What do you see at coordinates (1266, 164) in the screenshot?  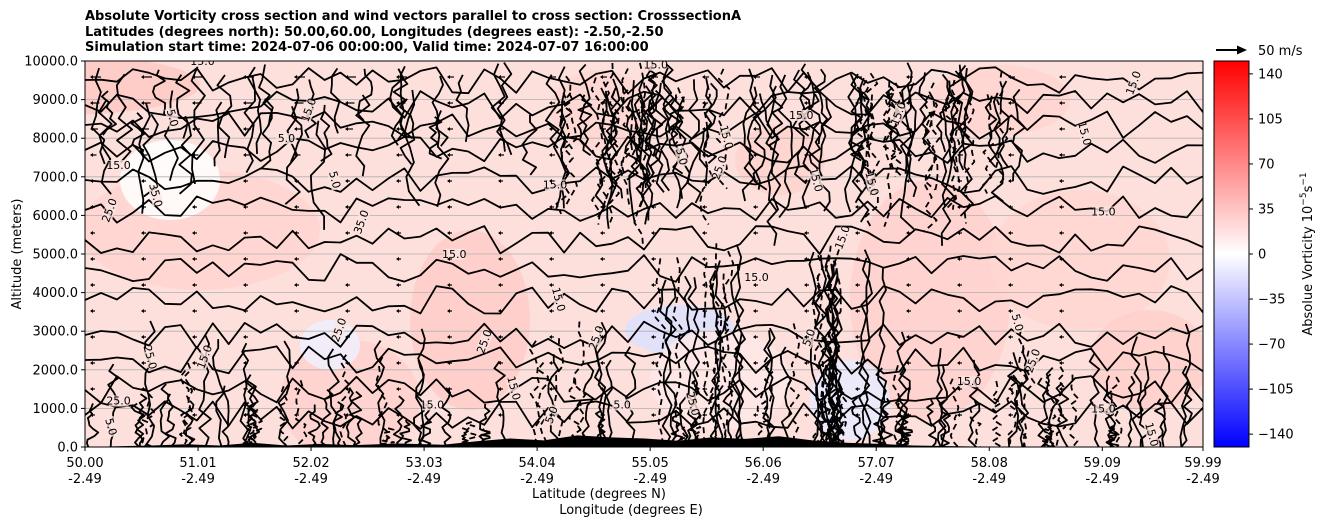 I see `colorbar-tick-label: 70` at bounding box center [1266, 164].